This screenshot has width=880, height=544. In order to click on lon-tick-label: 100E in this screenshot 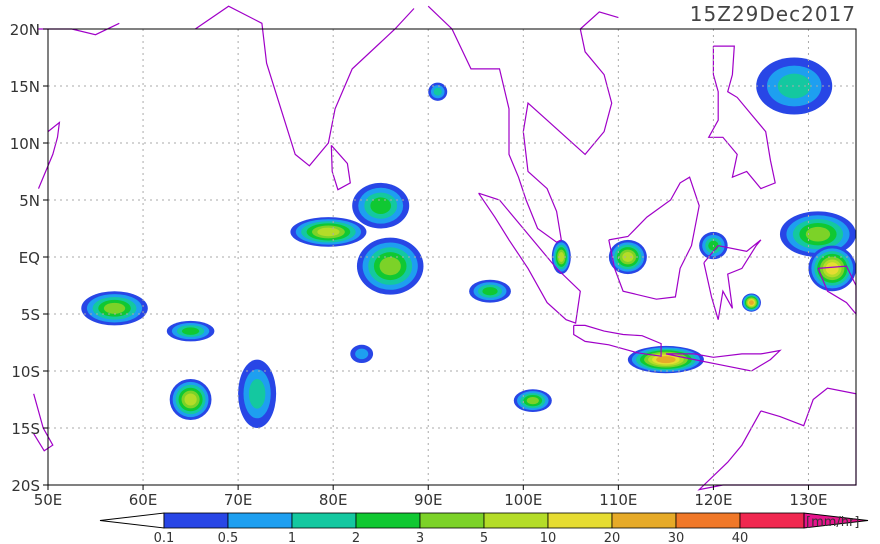, I will do `click(523, 500)`.